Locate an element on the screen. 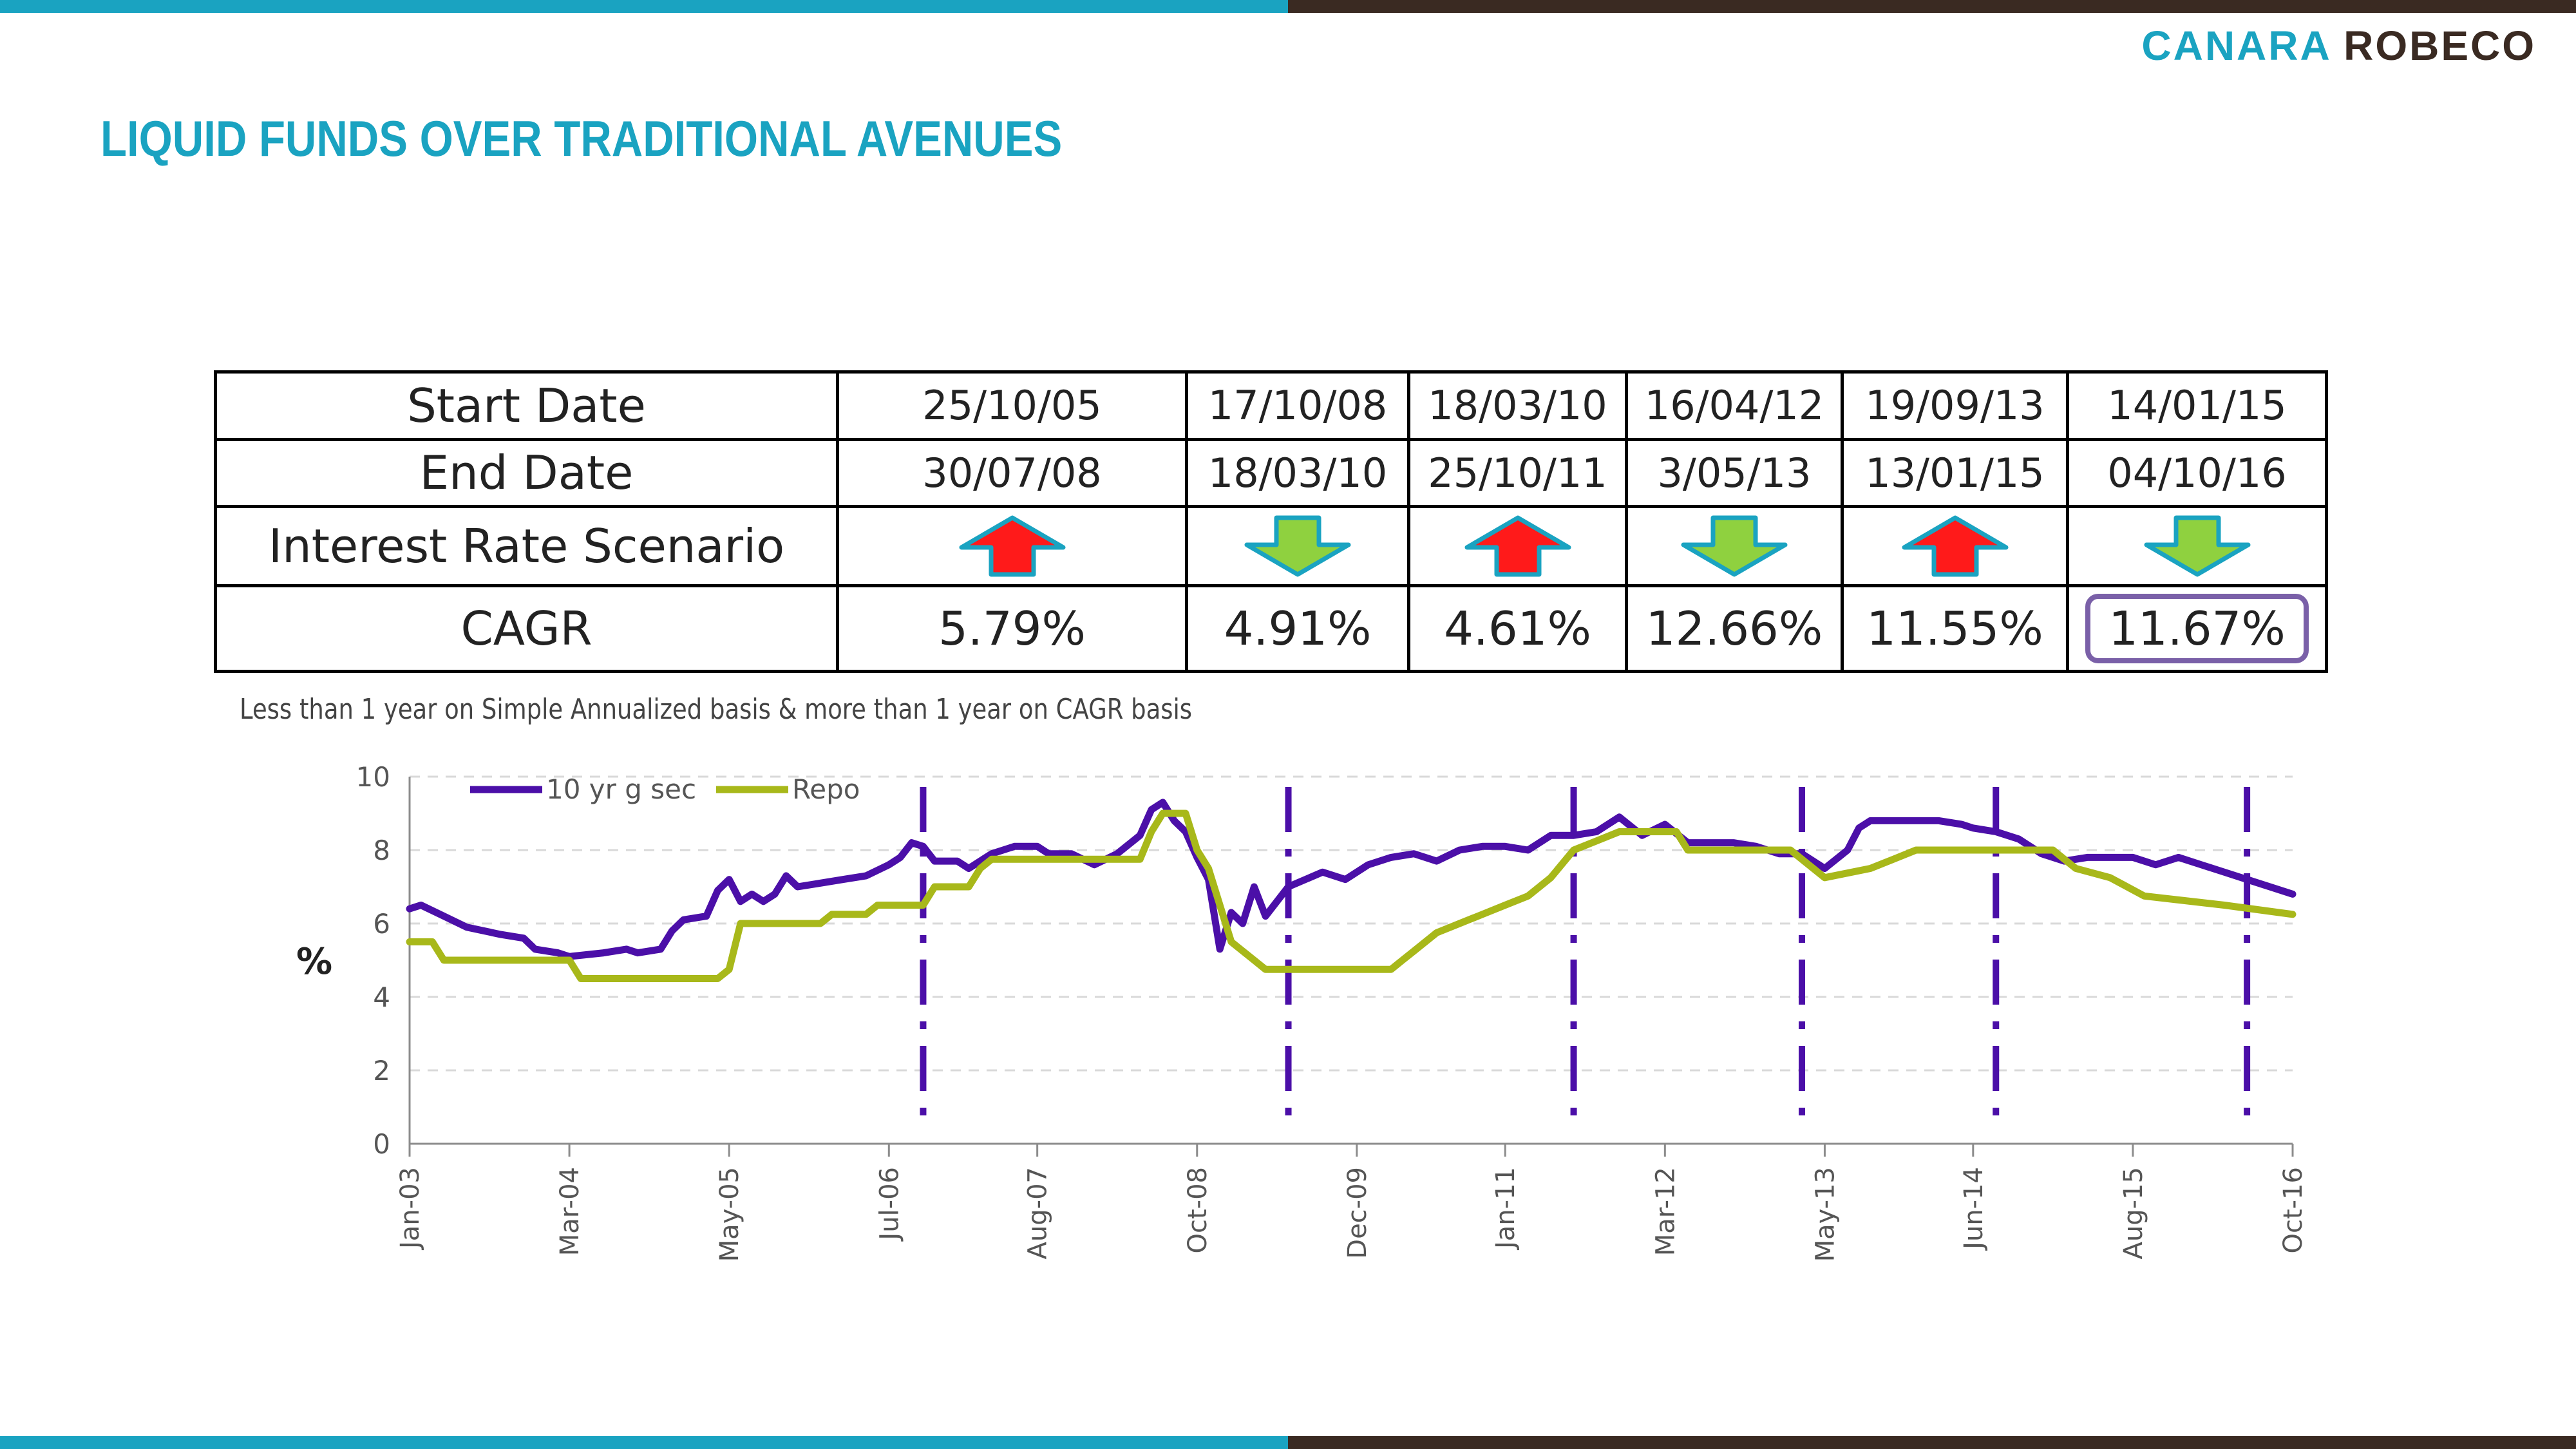 The width and height of the screenshot is (2576, 1449). bottom-accent-bar-brown is located at coordinates (1932, 1442).